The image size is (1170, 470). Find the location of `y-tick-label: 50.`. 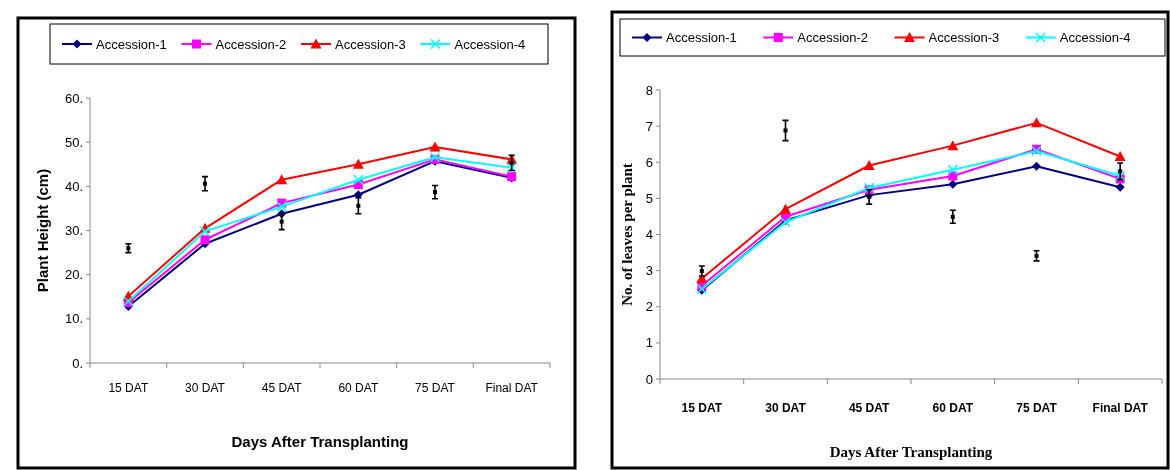

y-tick-label: 50. is located at coordinates (73, 142).